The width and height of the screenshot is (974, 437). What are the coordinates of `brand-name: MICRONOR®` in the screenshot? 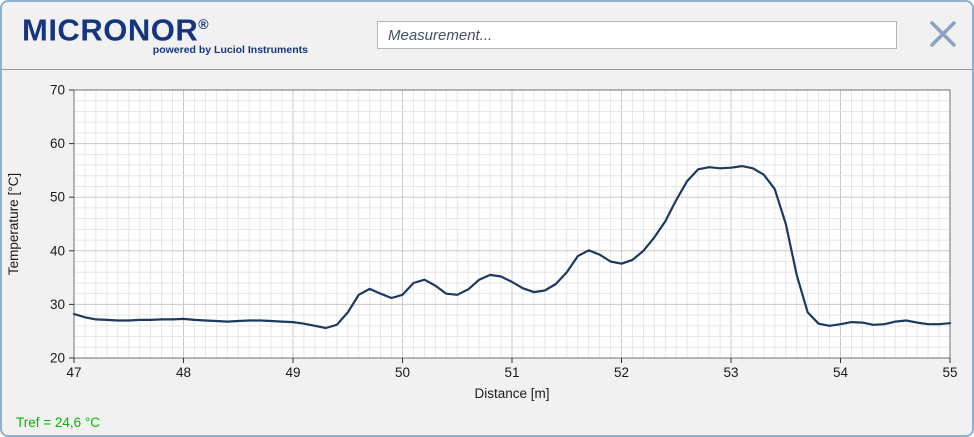 It's located at (172, 27).